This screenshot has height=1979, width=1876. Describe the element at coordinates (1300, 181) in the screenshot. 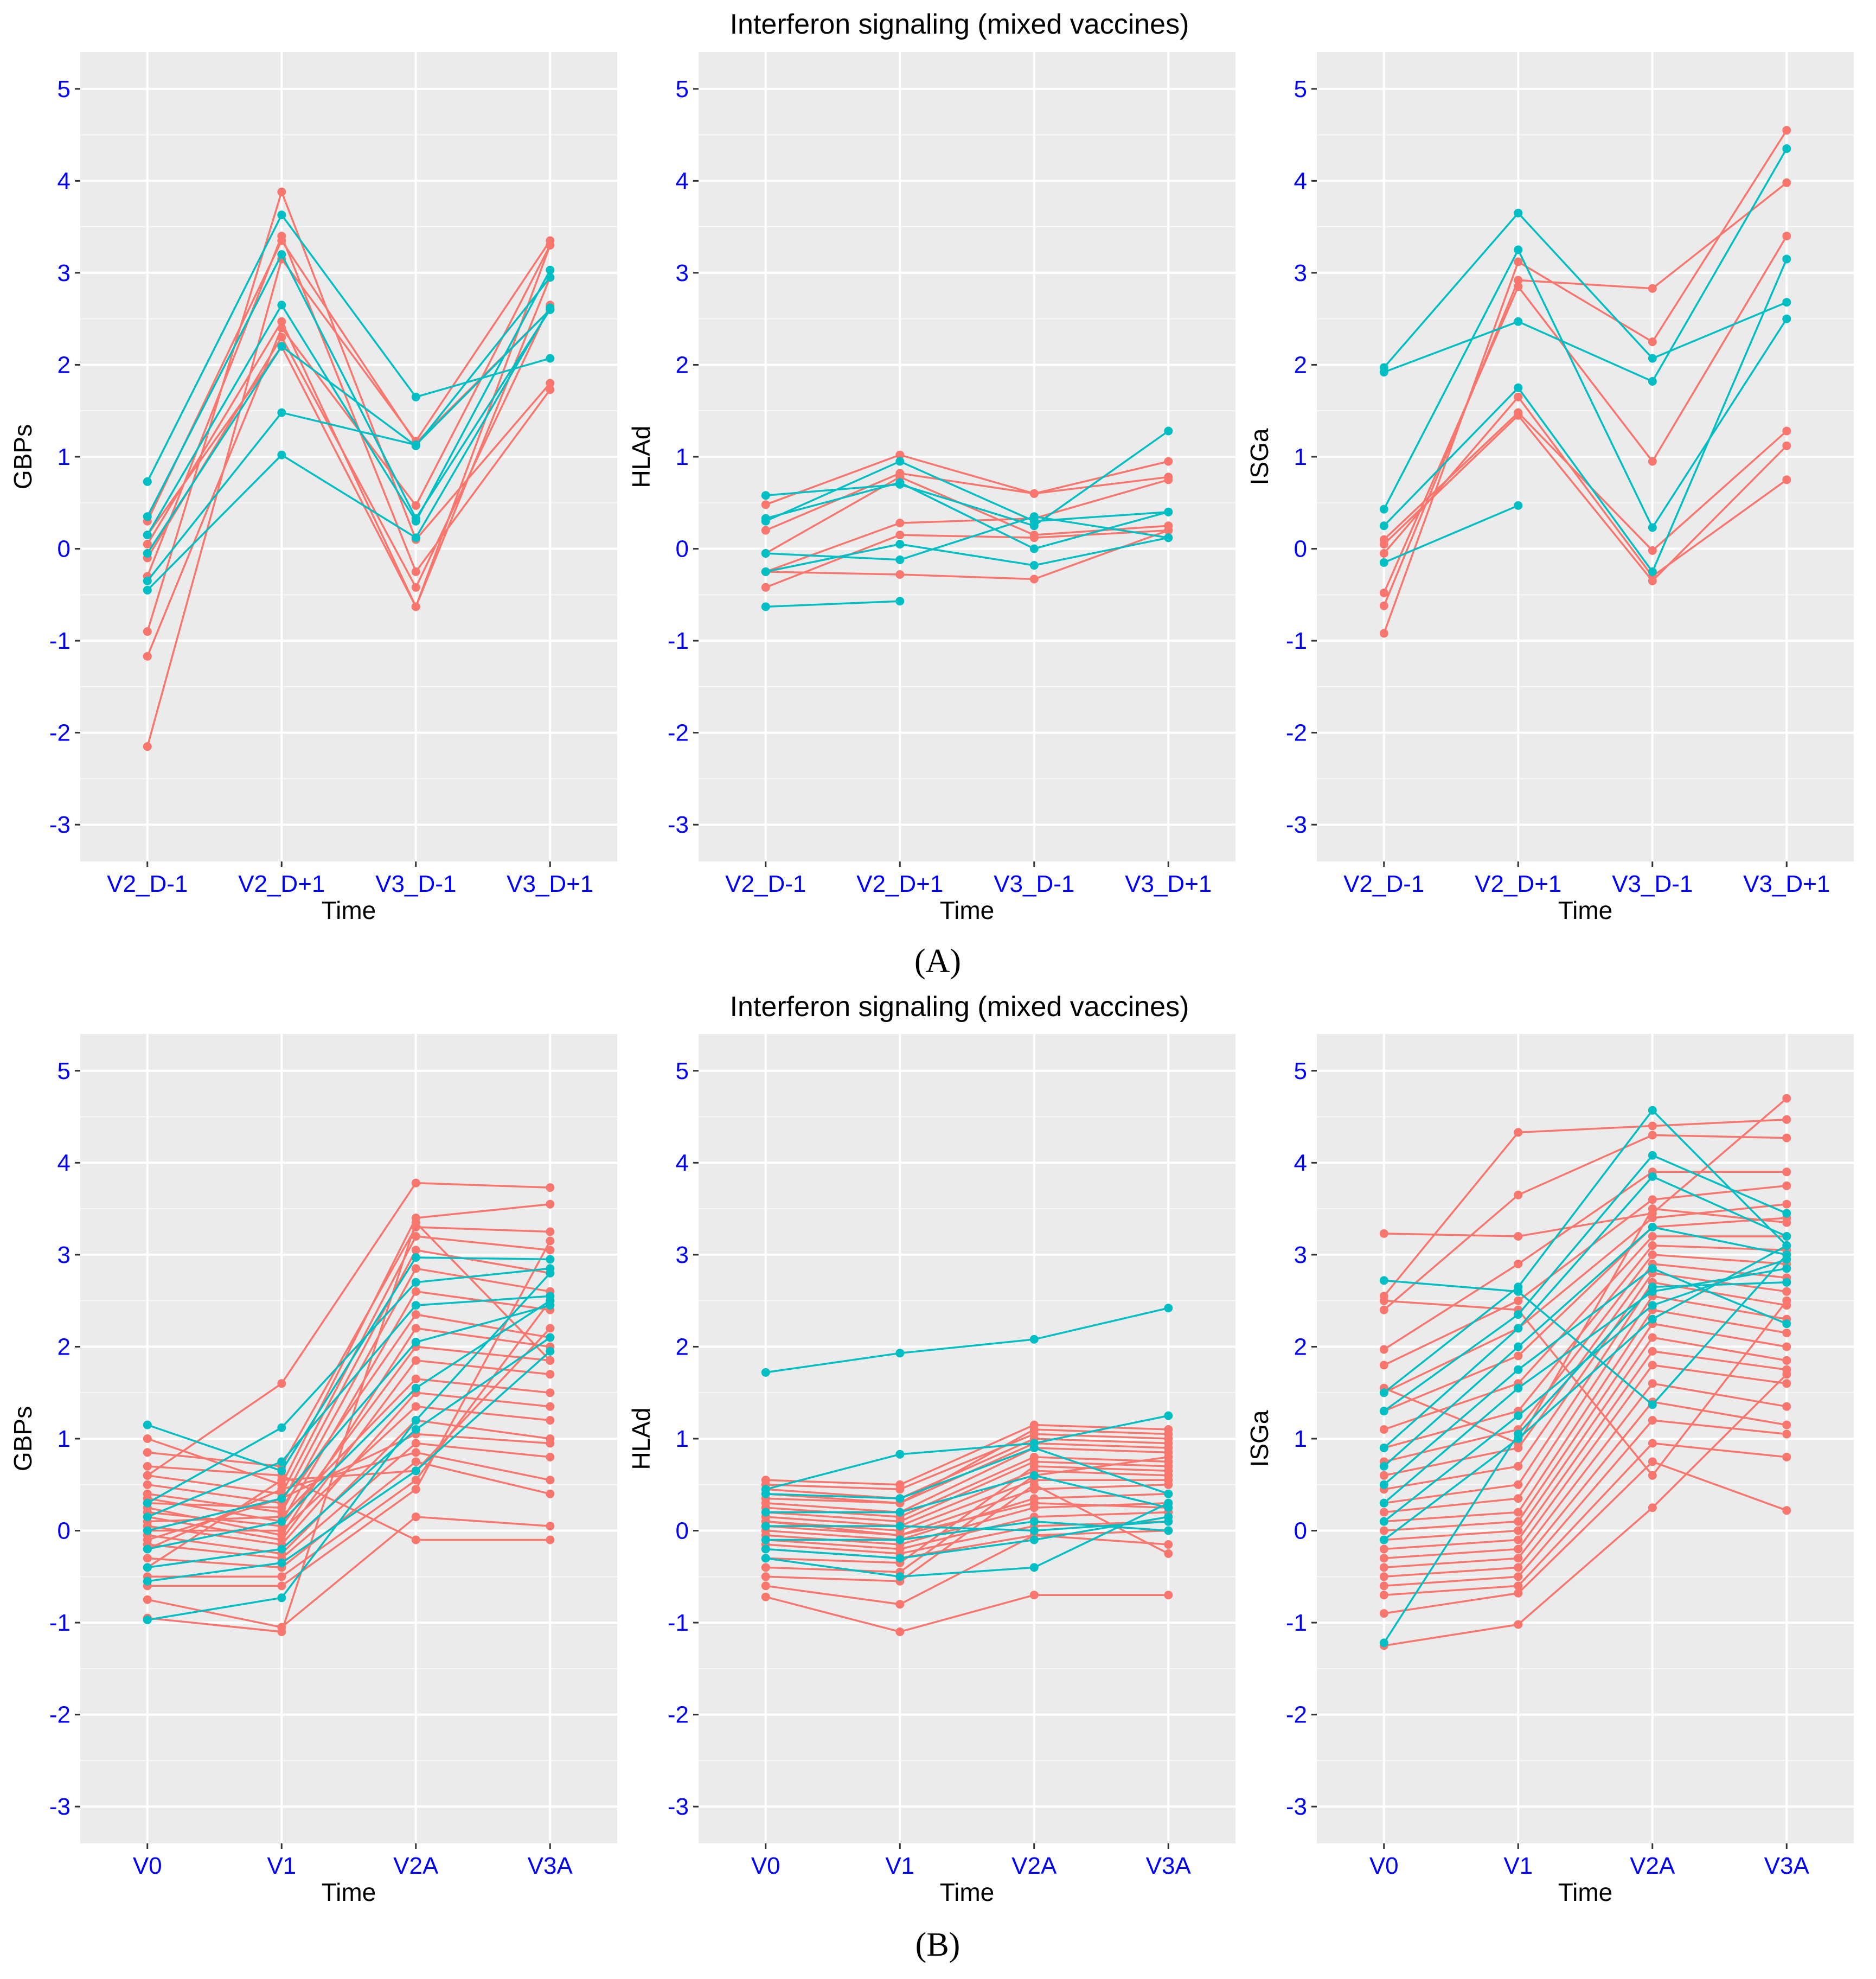

I see `y-tick-label: 4` at that location.